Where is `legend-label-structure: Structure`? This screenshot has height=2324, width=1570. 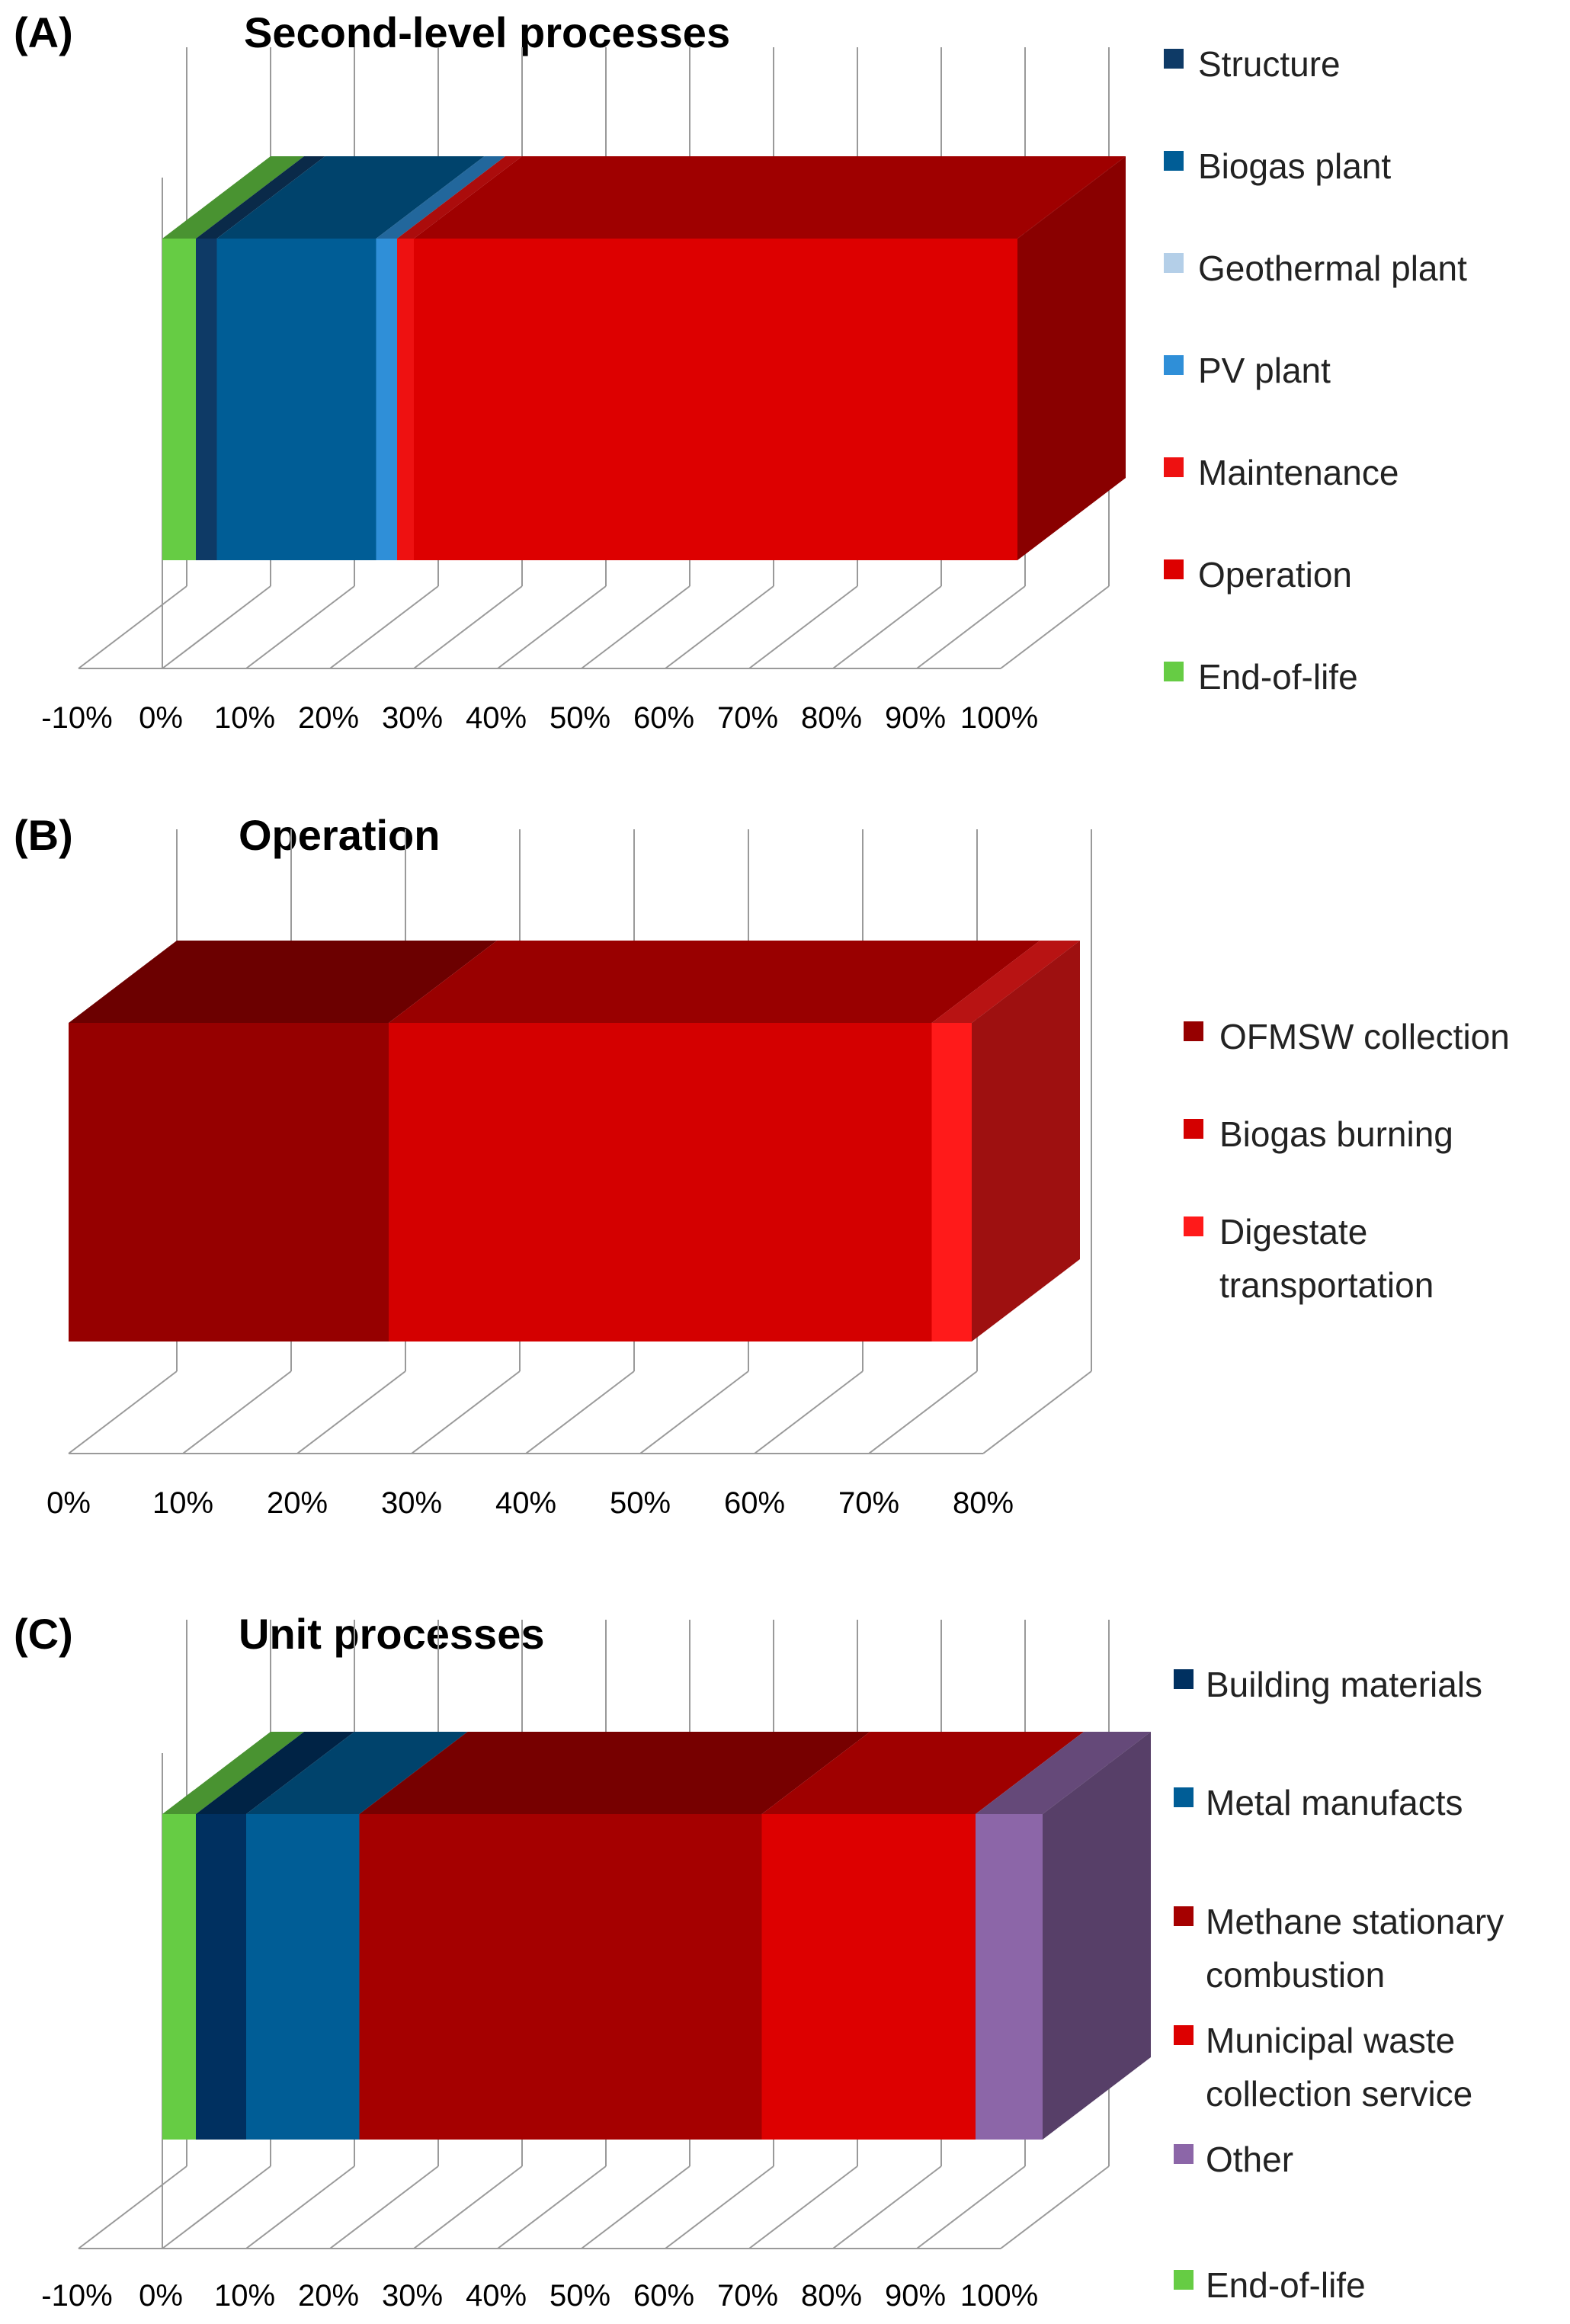 legend-label-structure: Structure is located at coordinates (1269, 64).